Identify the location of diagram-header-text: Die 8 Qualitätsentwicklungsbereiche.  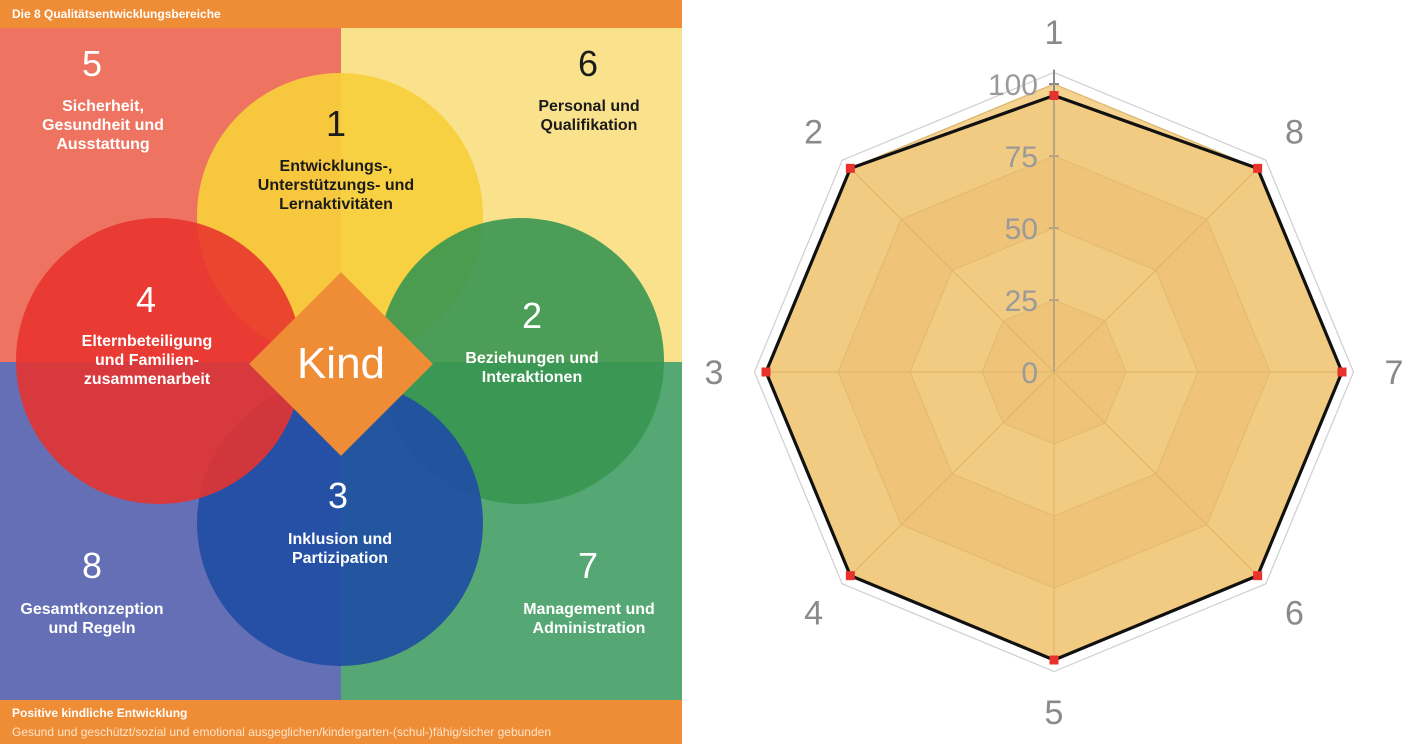
(116, 14).